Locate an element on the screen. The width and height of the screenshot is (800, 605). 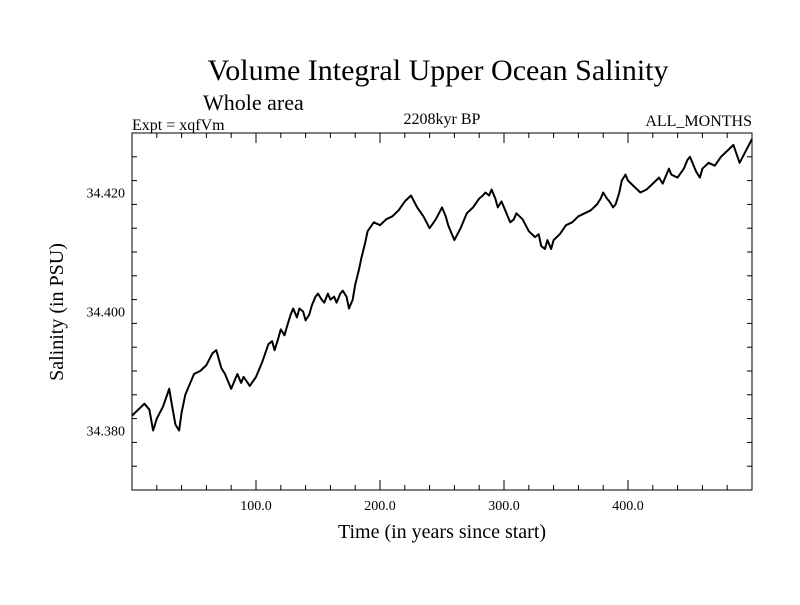
y-tick-label: 34.380 is located at coordinates (106, 432).